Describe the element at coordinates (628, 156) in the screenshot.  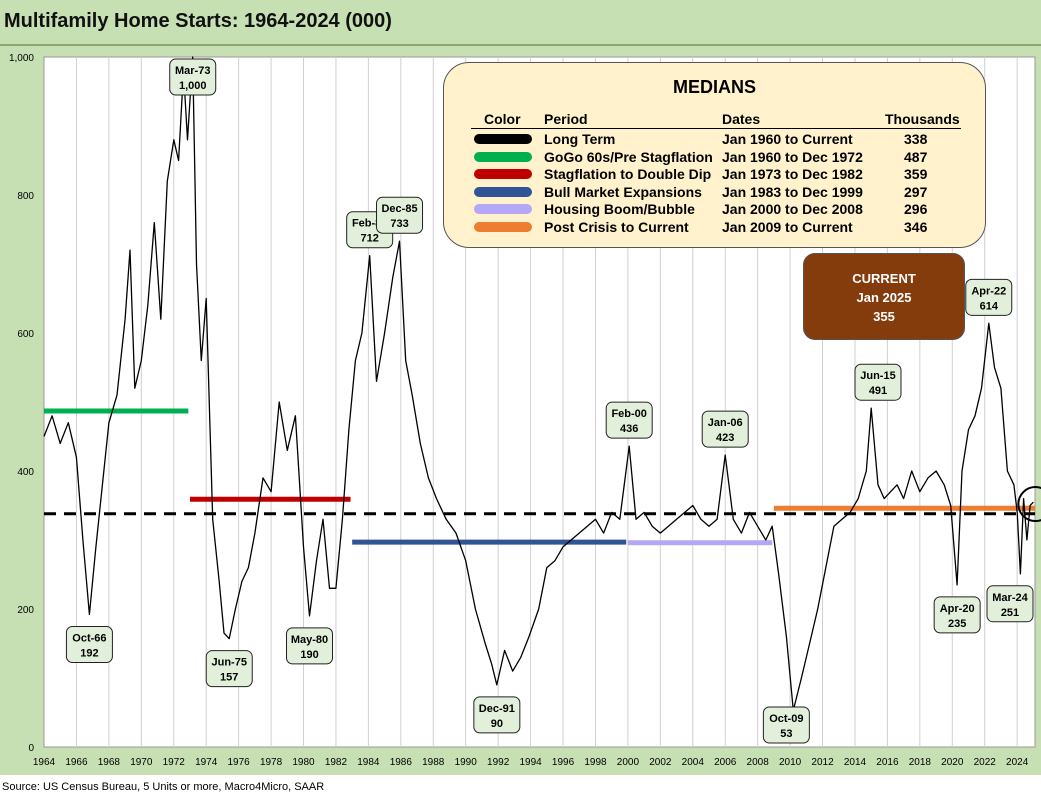
I see `period-label: GoGo 60s/Pre Stagflation` at that location.